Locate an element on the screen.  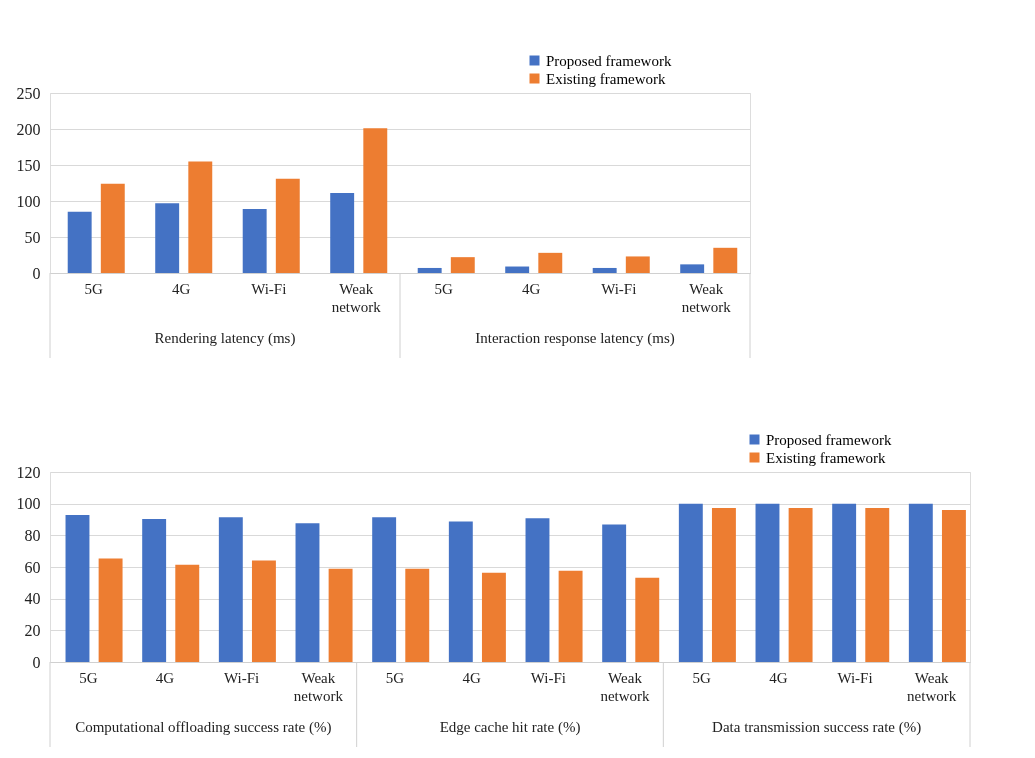
y-tick-label: 80 is located at coordinates (32, 535).